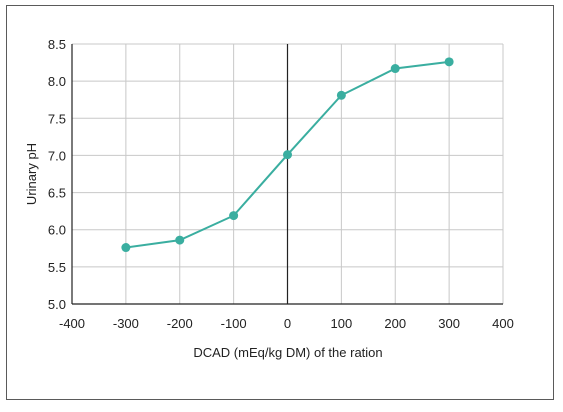 This screenshot has width=563, height=412. What do you see at coordinates (57, 44) in the screenshot?
I see `y-tick-label: 8.5` at bounding box center [57, 44].